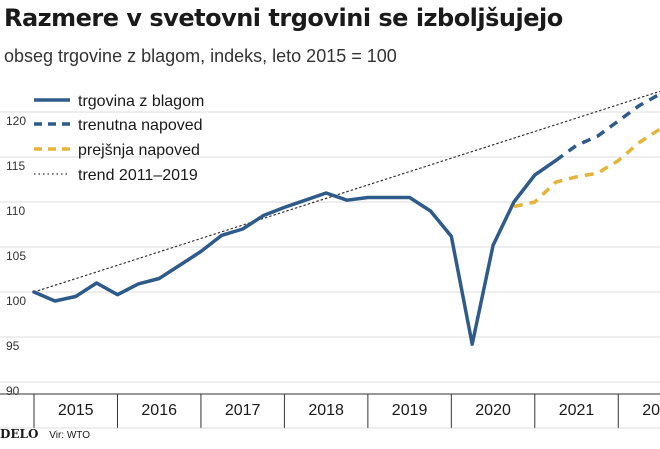 This screenshot has height=449, width=660. I want to click on y-tick-label: 110, so click(15, 211).